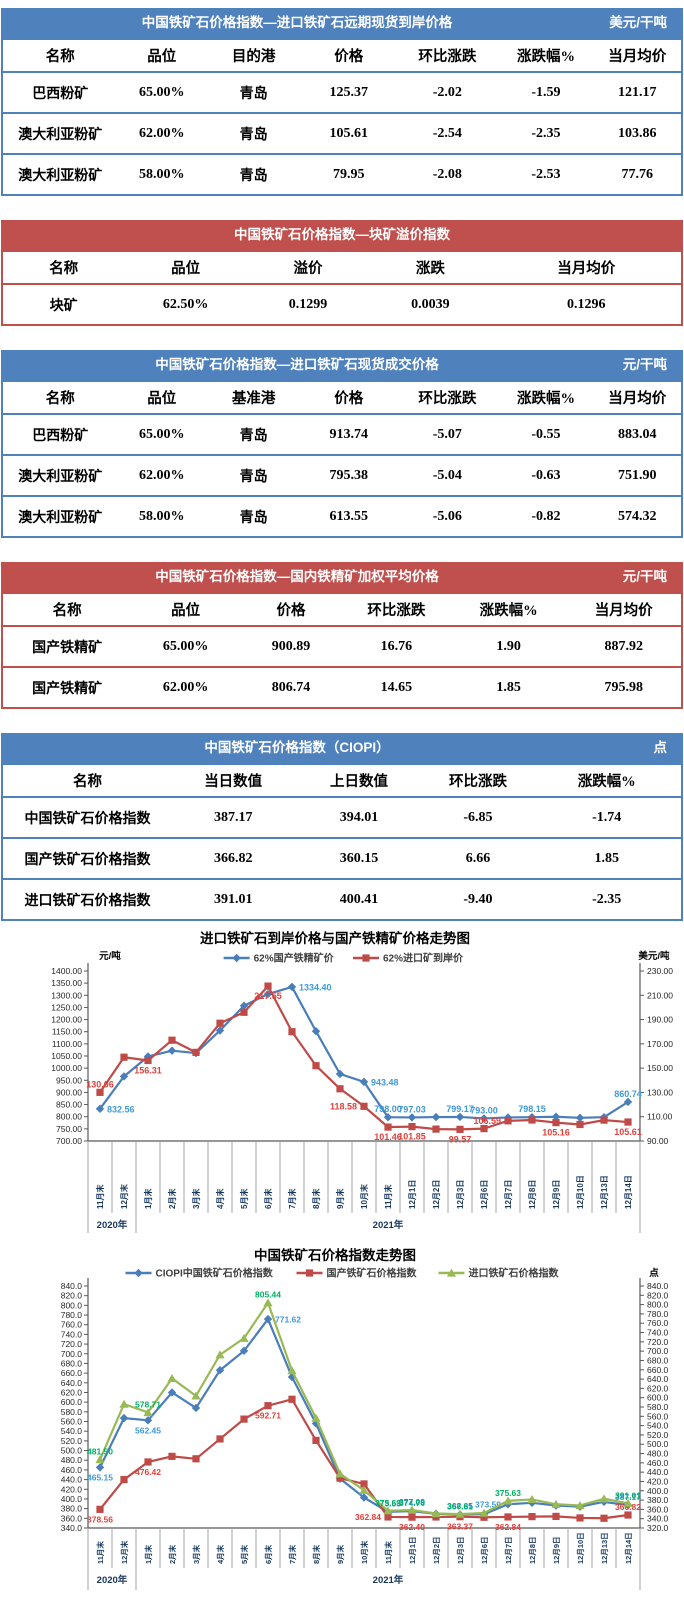  I want to click on cell: 青岛, so click(253, 134).